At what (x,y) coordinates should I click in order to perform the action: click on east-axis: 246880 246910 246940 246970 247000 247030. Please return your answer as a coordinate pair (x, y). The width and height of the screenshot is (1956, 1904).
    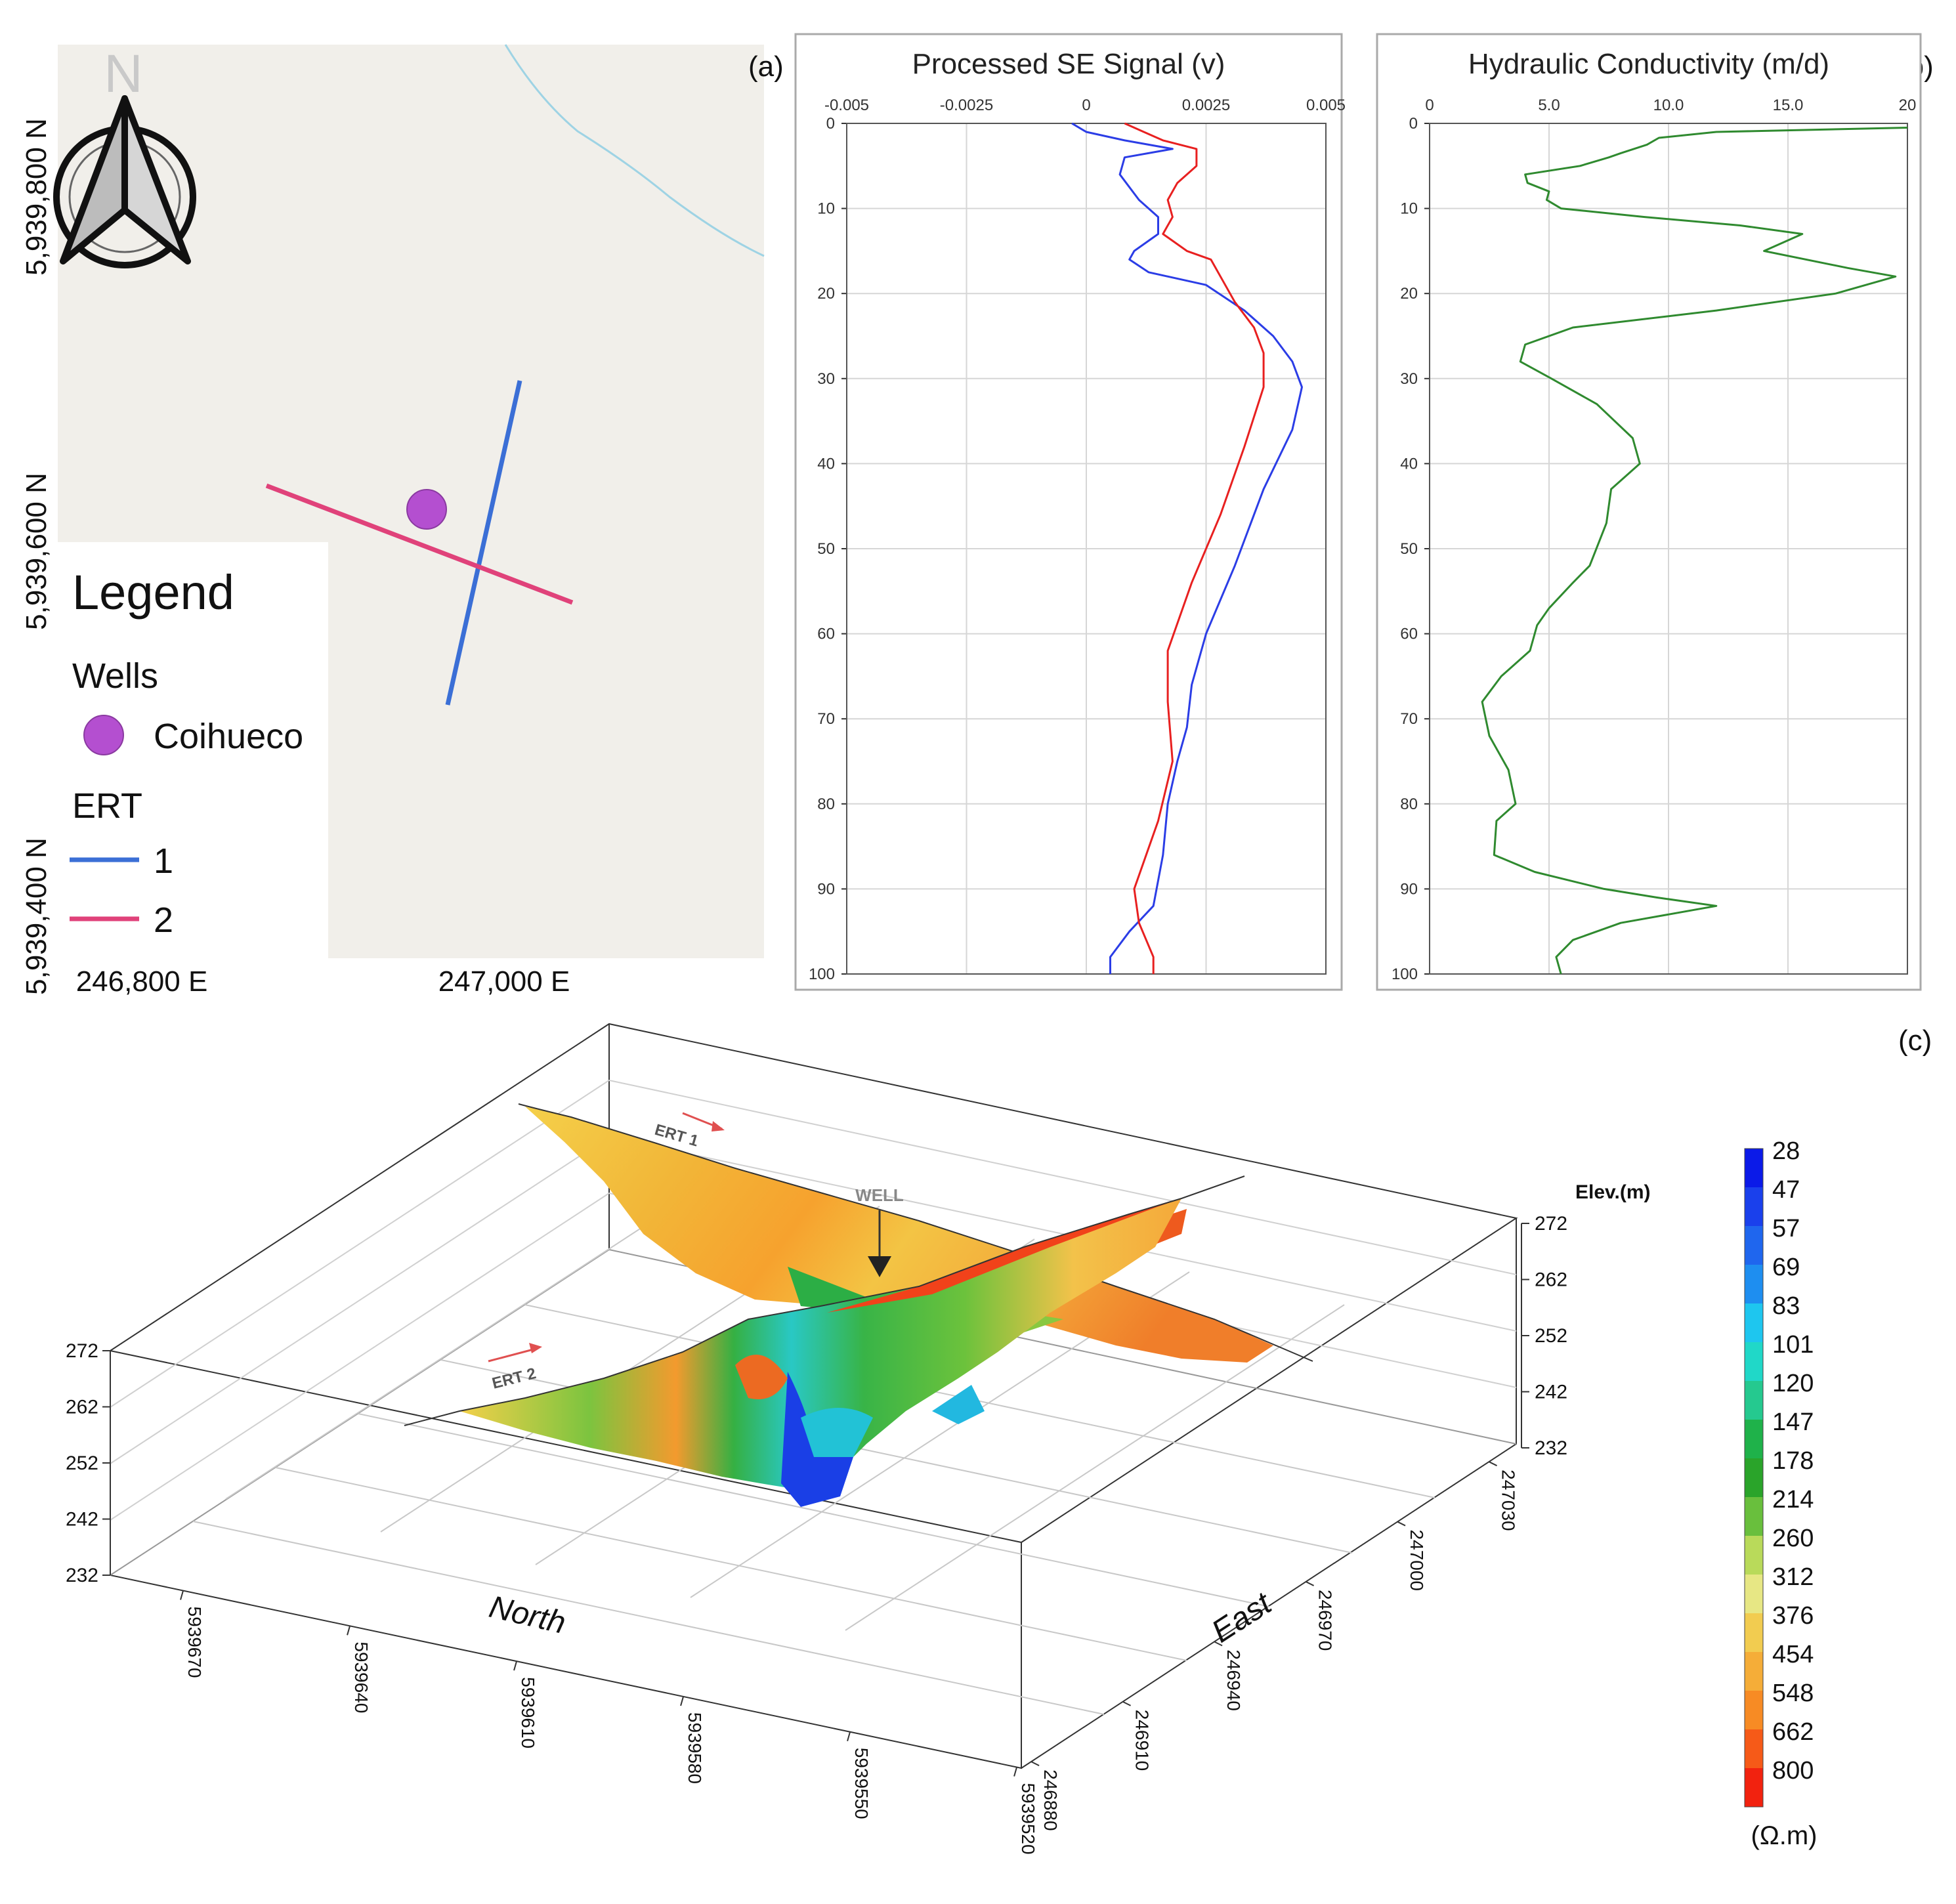
    Looking at the image, I should click on (1275, 1646).